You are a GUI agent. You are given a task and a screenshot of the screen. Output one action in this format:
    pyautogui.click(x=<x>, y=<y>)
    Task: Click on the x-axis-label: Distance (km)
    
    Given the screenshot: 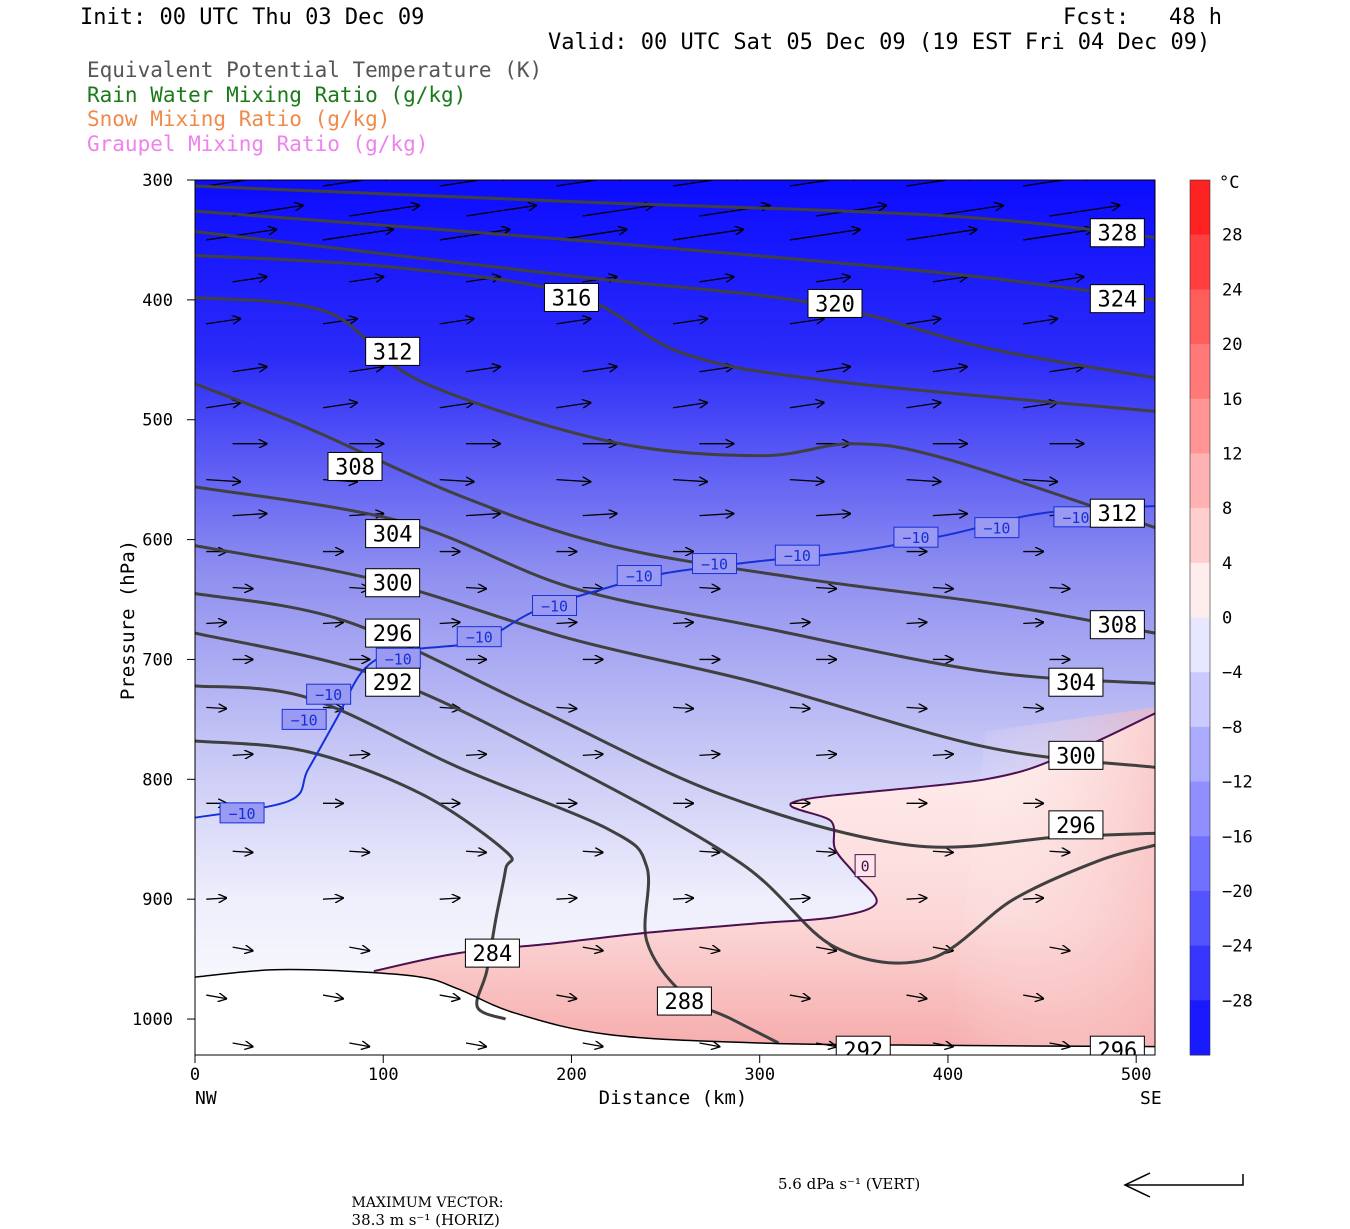 What is the action you would take?
    pyautogui.click(x=673, y=1098)
    